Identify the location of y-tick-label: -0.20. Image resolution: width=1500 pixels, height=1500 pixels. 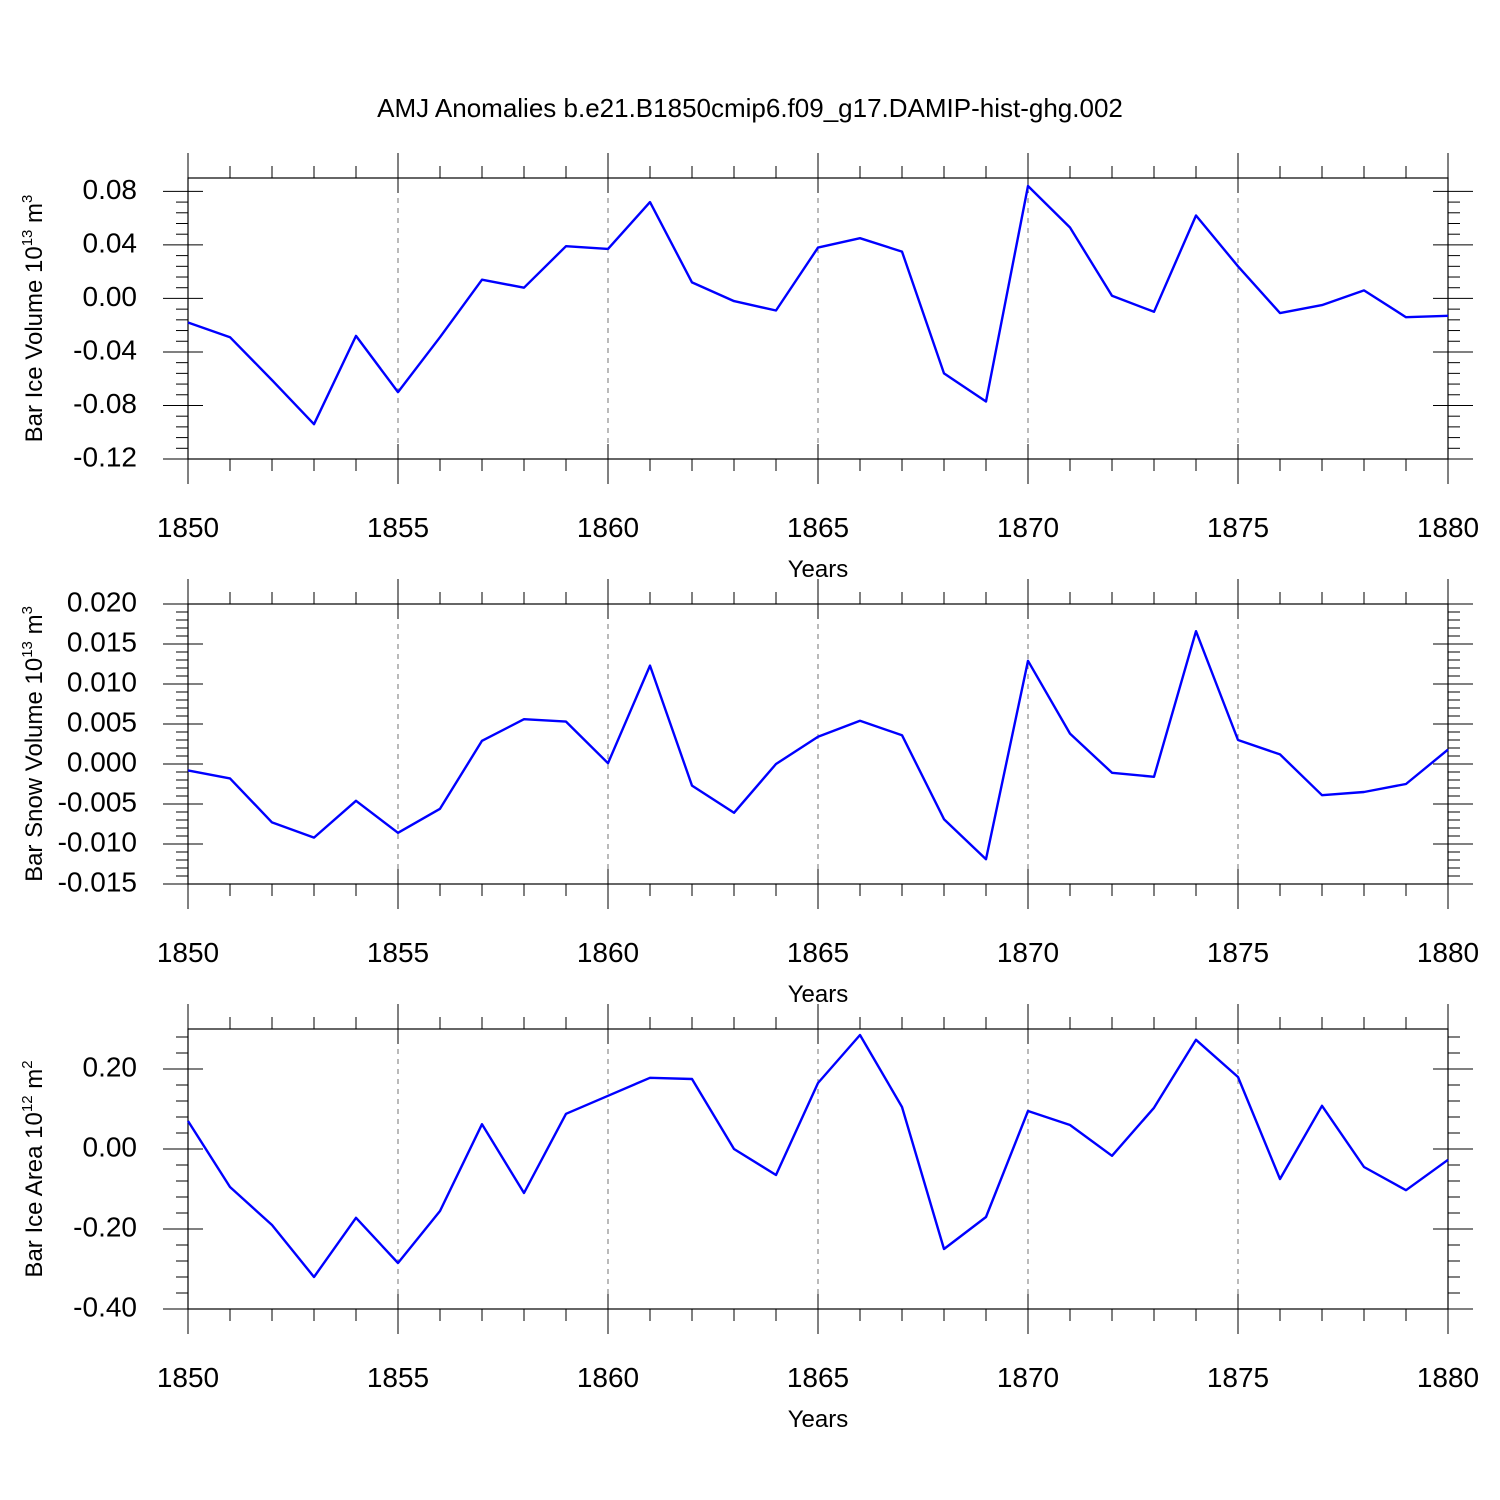
(105, 1226).